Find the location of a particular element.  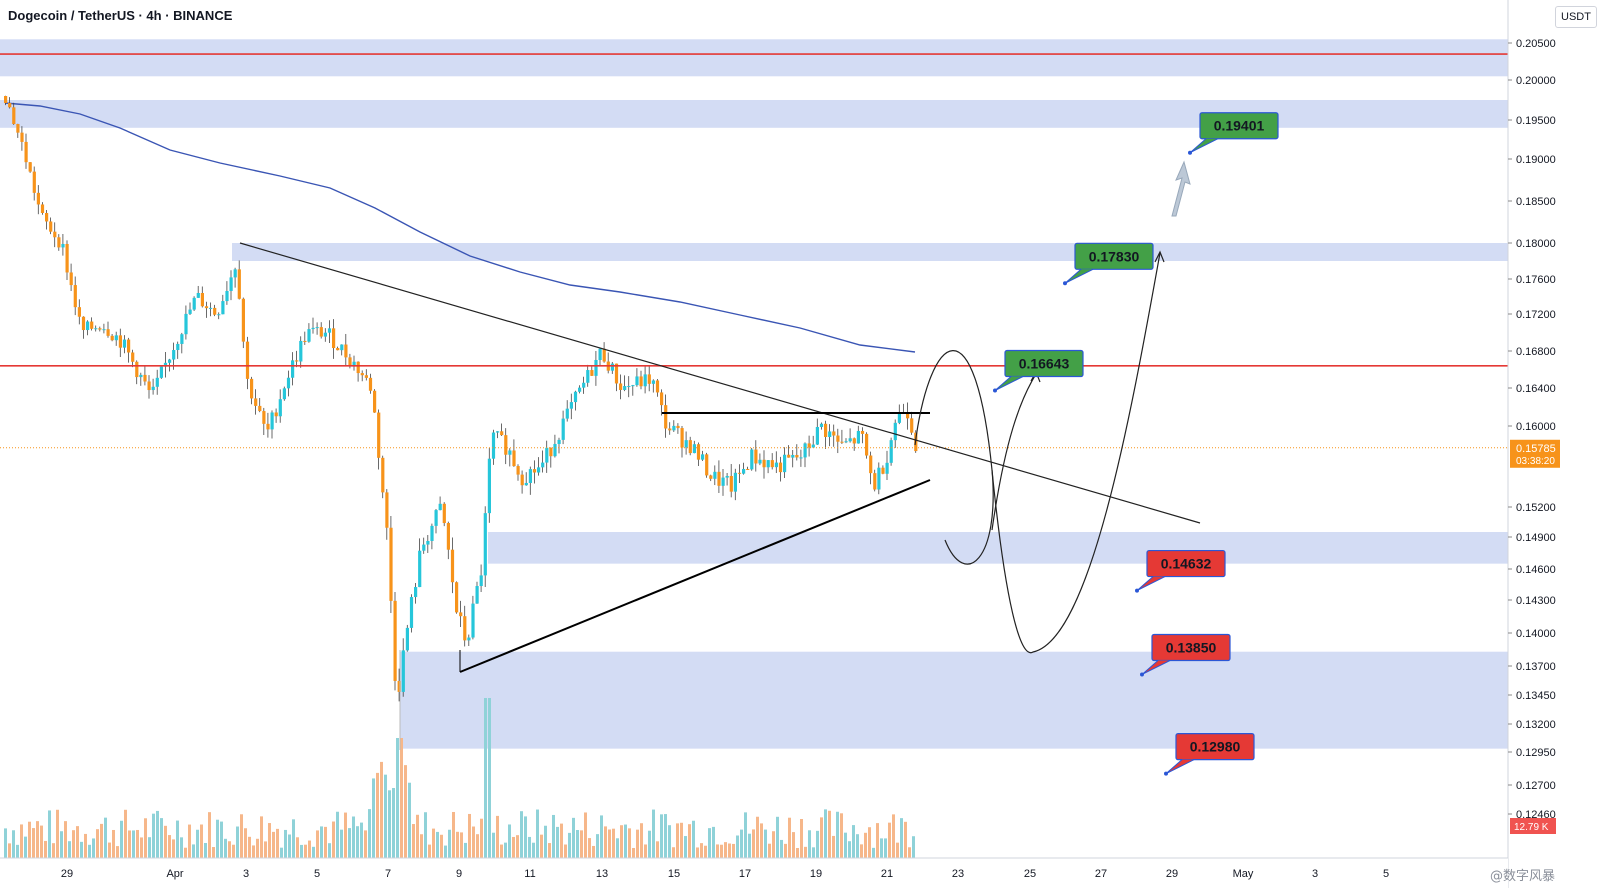

currency-button: USDT is located at coordinates (1576, 17).